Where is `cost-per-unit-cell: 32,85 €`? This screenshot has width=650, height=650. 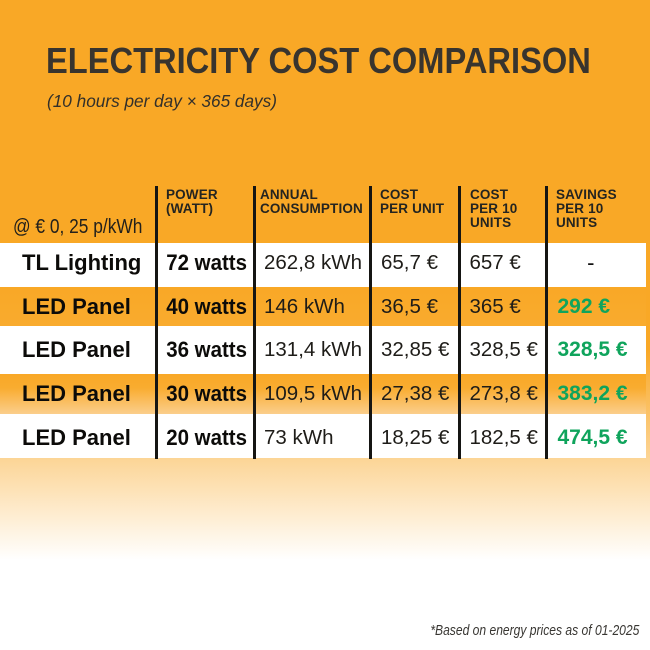
cost-per-unit-cell: 32,85 € is located at coordinates (415, 350).